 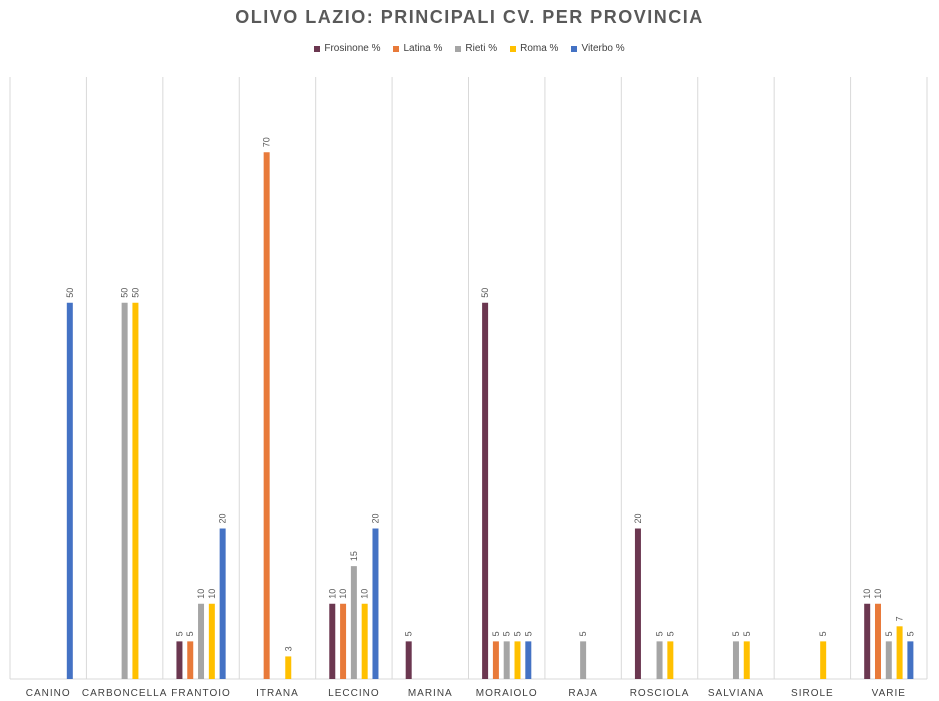 I want to click on legend-item: Roma %, so click(x=534, y=48).